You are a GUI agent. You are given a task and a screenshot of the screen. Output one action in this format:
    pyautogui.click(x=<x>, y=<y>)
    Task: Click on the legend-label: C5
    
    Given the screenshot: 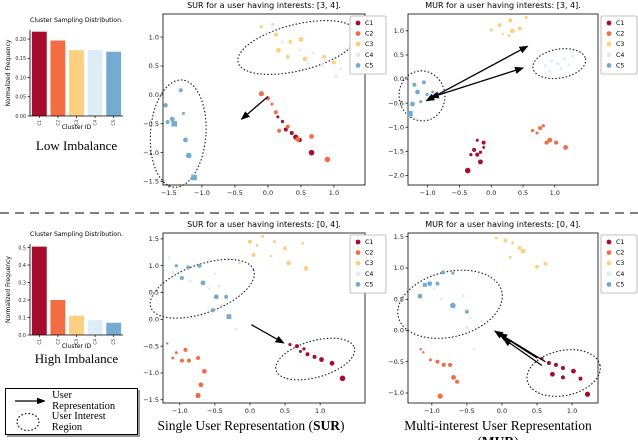 What is the action you would take?
    pyautogui.click(x=369, y=65)
    